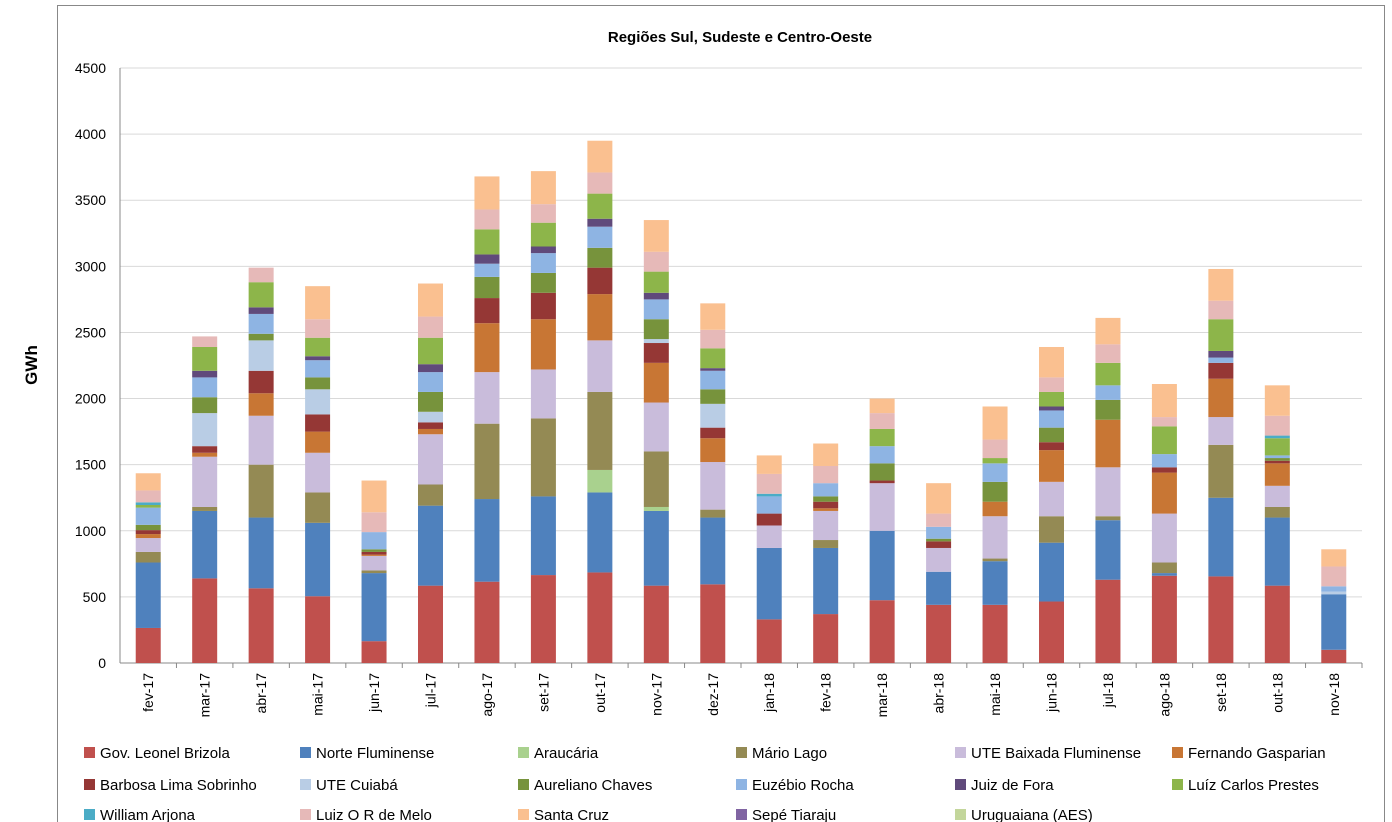 This screenshot has width=1392, height=822. What do you see at coordinates (90, 134) in the screenshot?
I see `y-tick-label: 4000` at bounding box center [90, 134].